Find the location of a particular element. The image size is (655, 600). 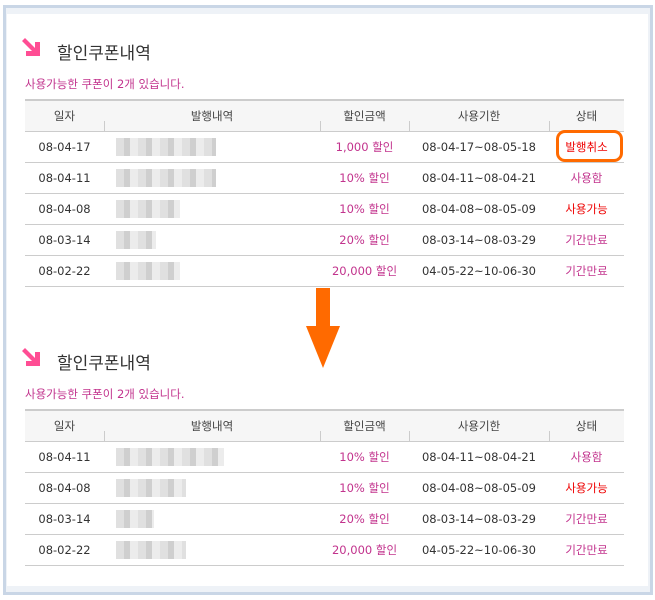

issue-date: 08-04-17 is located at coordinates (64, 147).